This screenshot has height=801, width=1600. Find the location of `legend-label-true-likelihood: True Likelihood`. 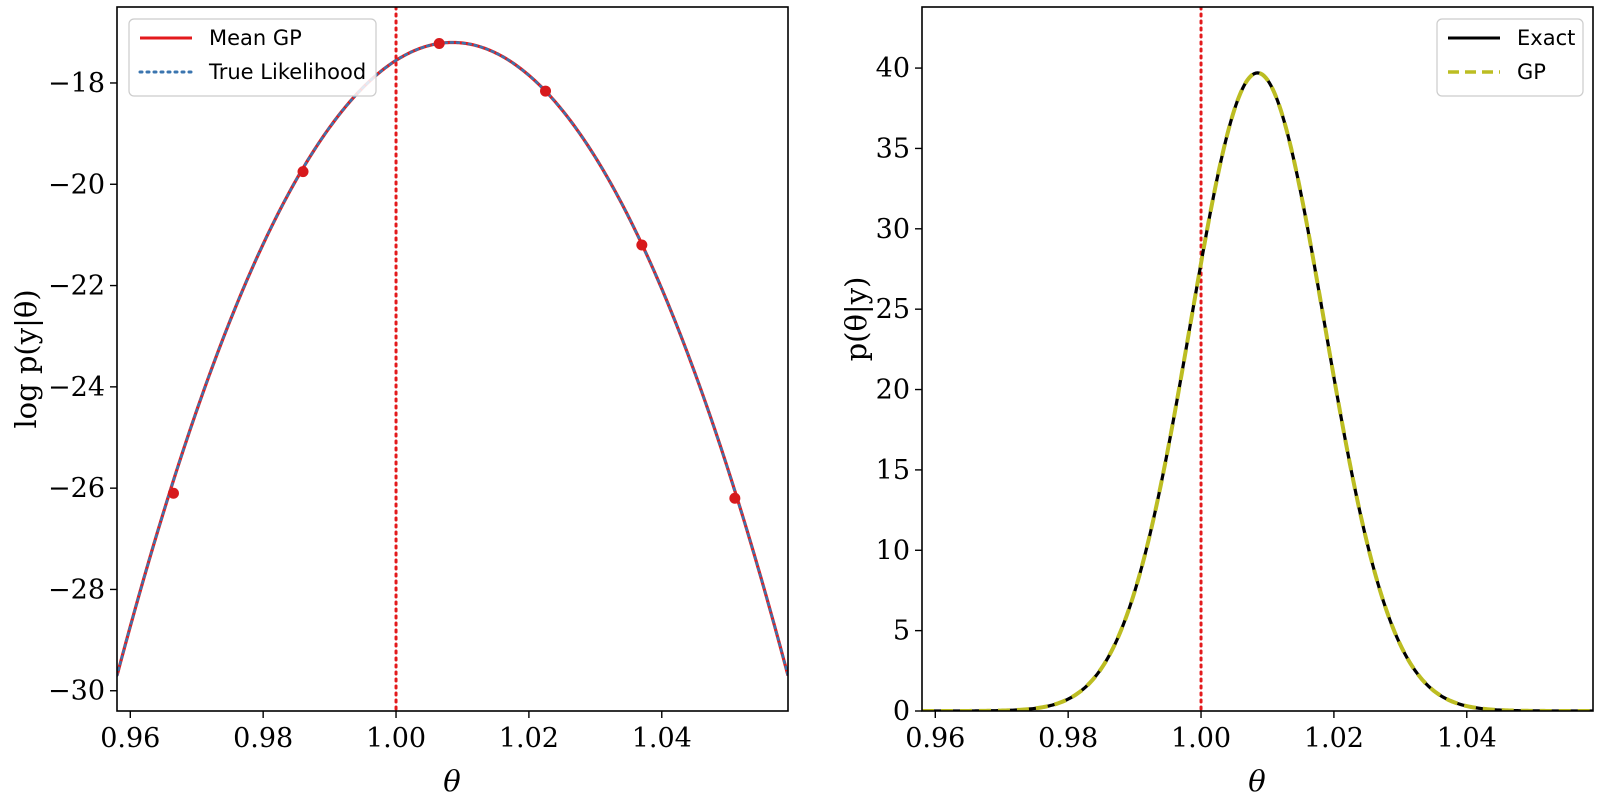

legend-label-true-likelihood: True Likelihood is located at coordinates (287, 72).